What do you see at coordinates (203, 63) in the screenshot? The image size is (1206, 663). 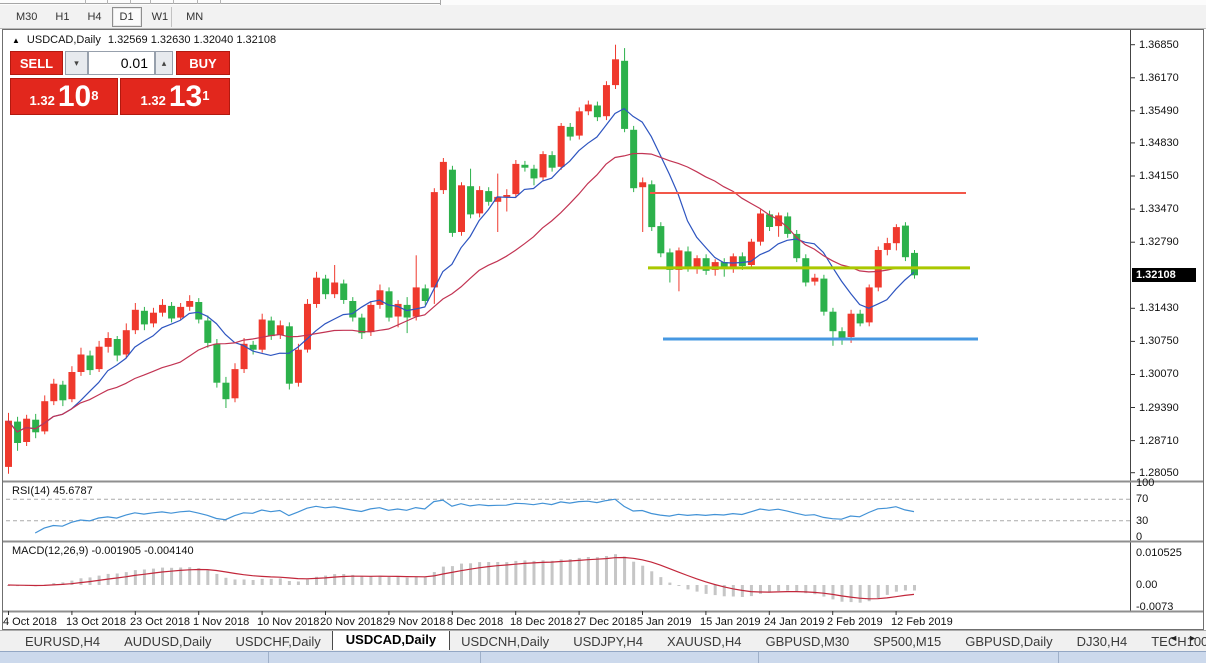 I see `buy-button: BUY` at bounding box center [203, 63].